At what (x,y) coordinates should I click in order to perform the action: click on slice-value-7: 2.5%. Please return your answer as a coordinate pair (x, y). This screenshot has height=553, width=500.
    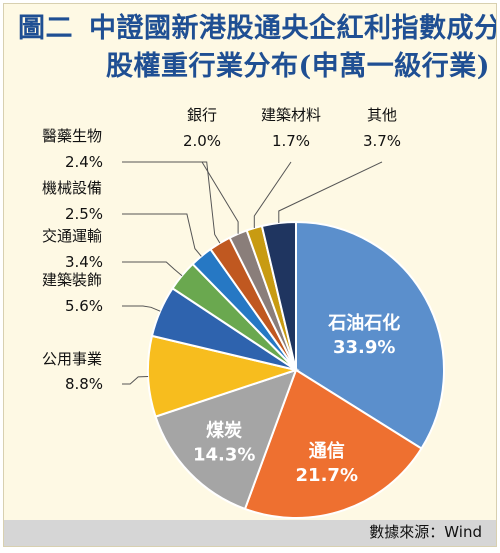
    Looking at the image, I should click on (84, 214).